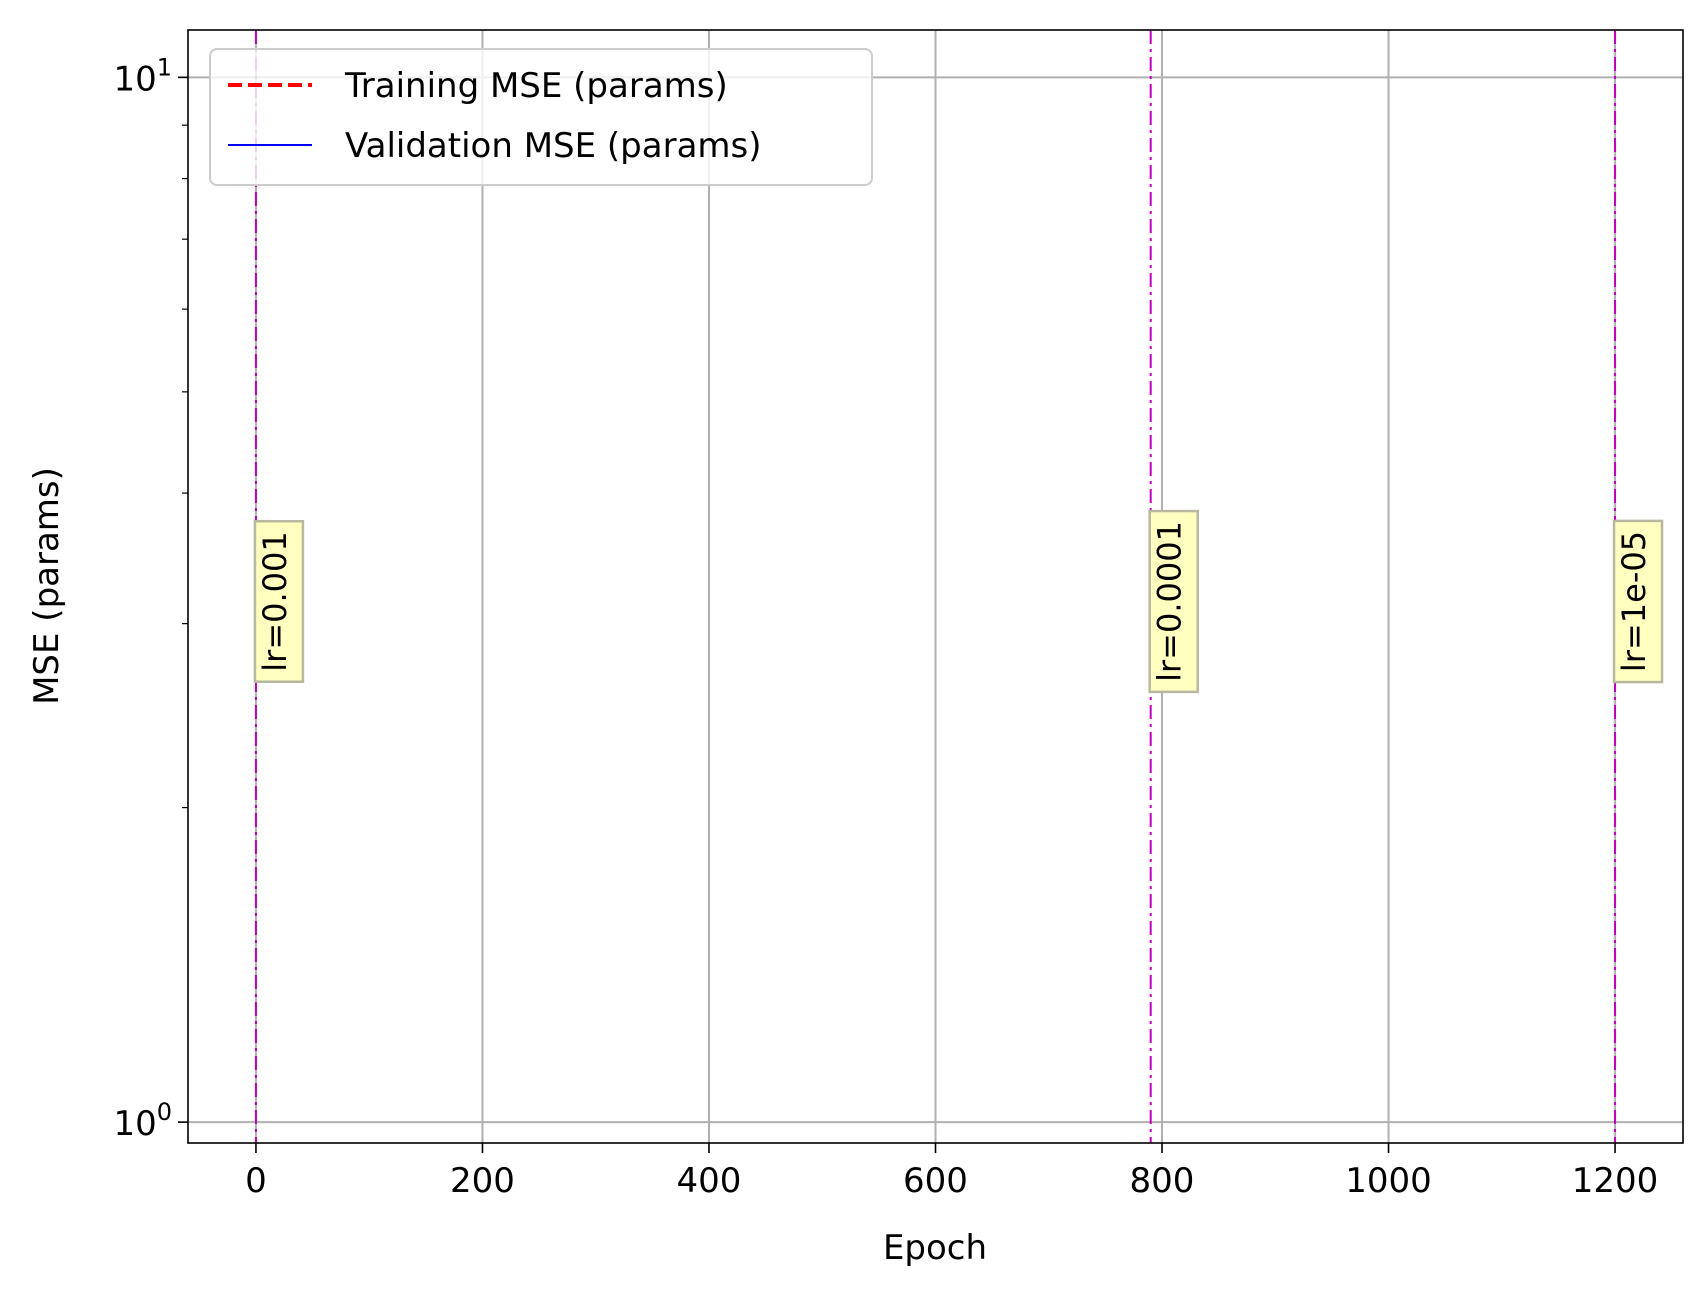  What do you see at coordinates (1162, 1181) in the screenshot?
I see `x-tick-label: 800` at bounding box center [1162, 1181].